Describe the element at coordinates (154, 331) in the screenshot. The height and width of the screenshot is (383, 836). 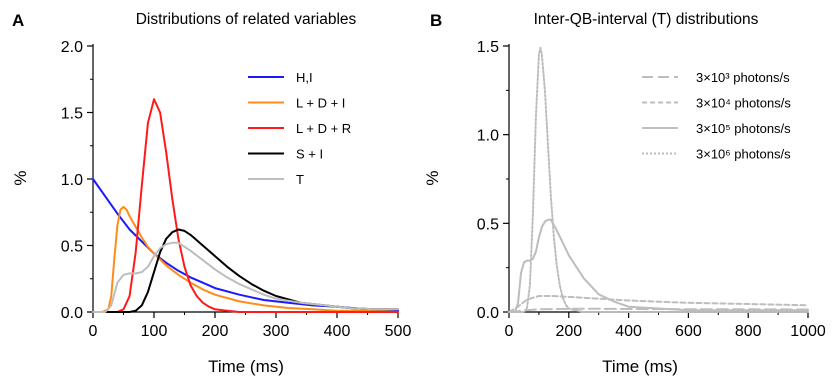
I see `panel-a-x-tick-label: 100` at that location.